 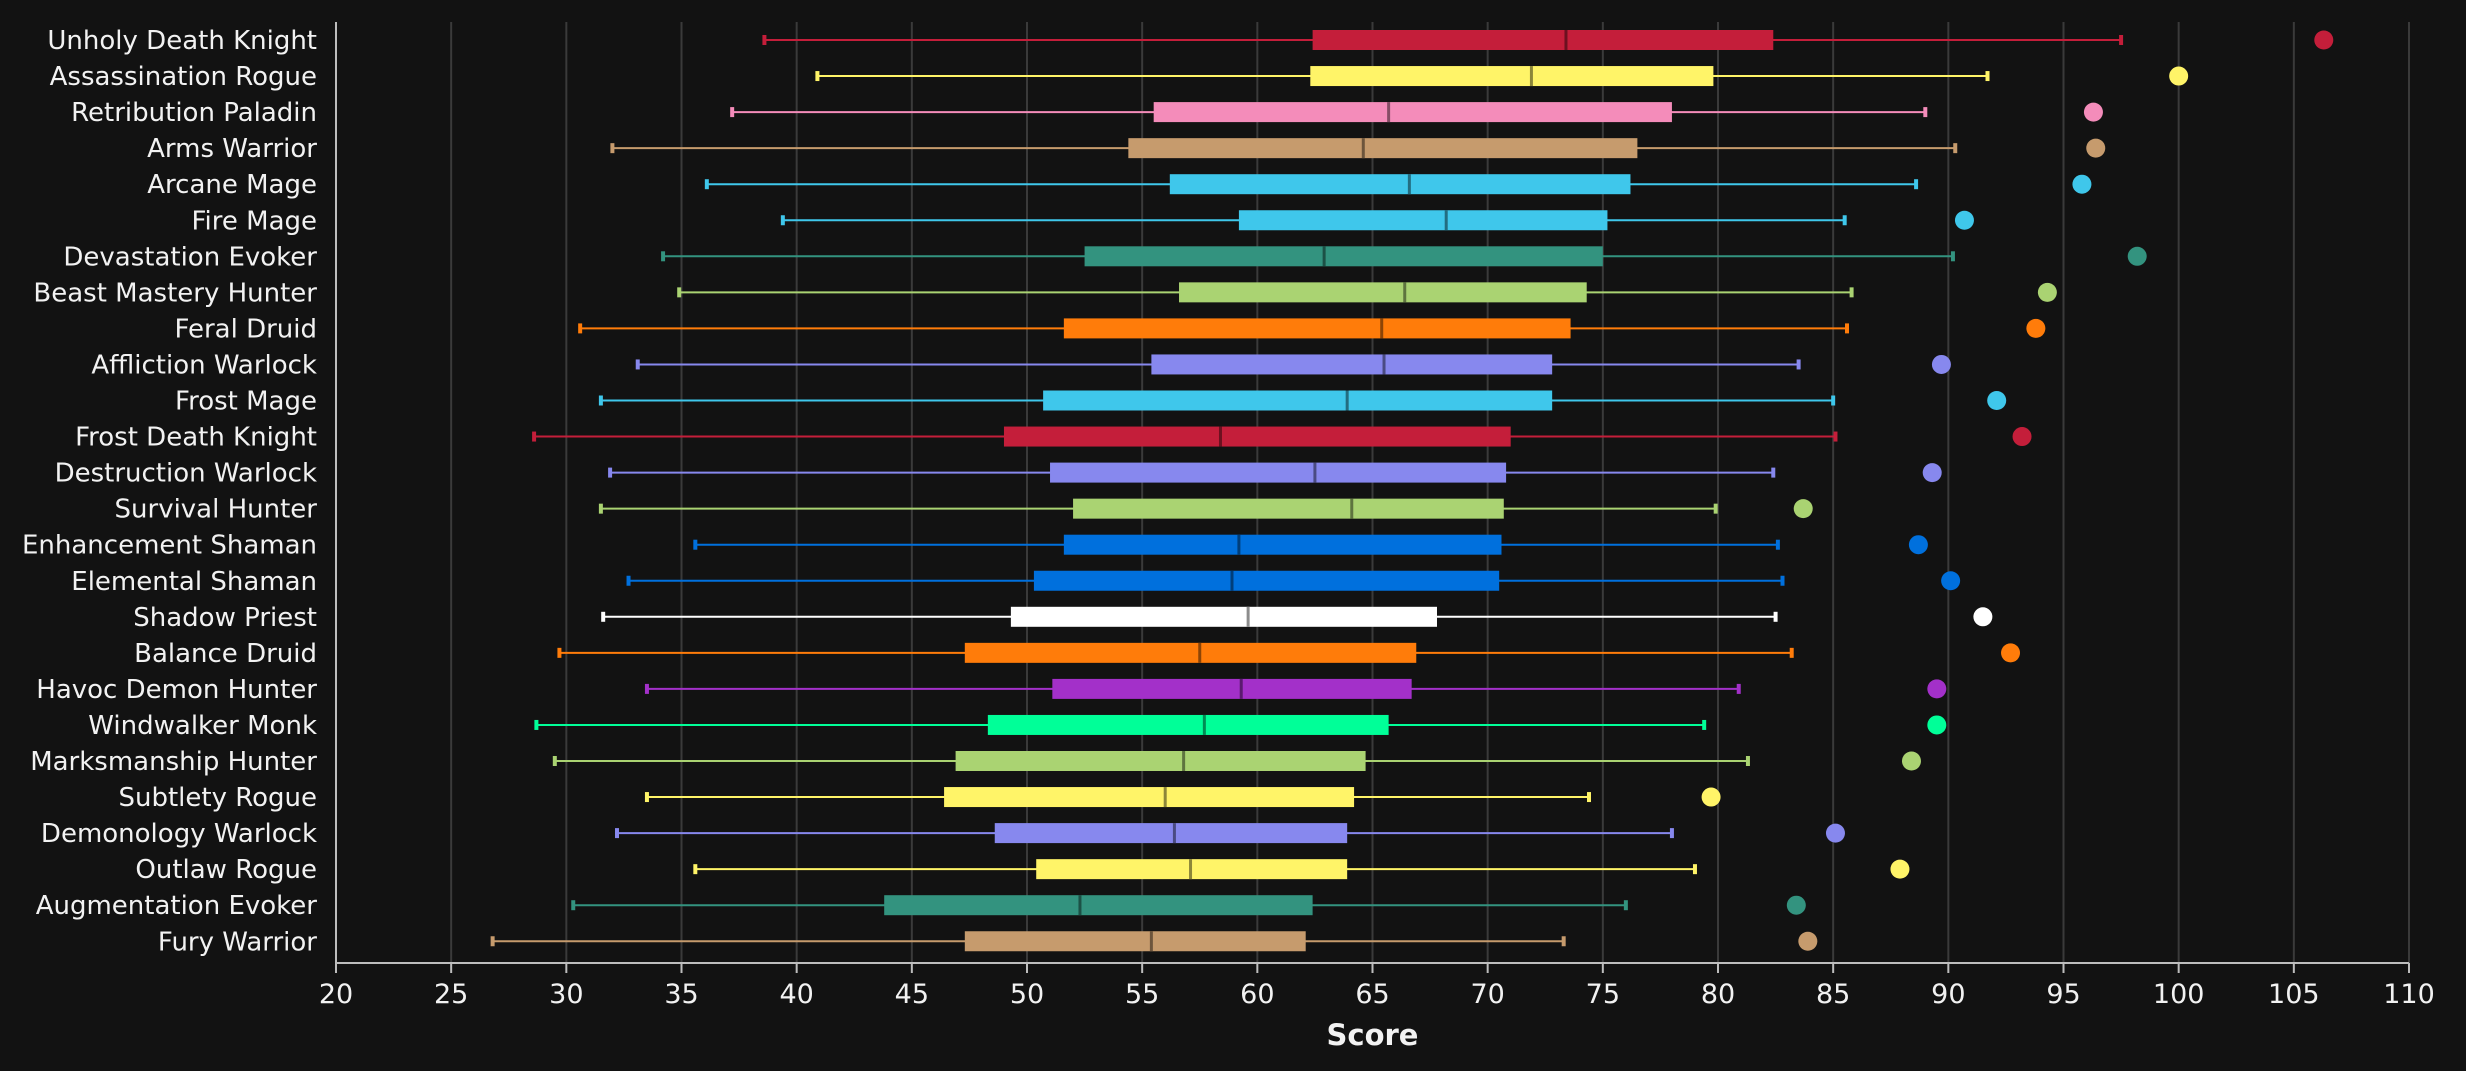 I want to click on x-tick-label: 80, so click(x=1718, y=994).